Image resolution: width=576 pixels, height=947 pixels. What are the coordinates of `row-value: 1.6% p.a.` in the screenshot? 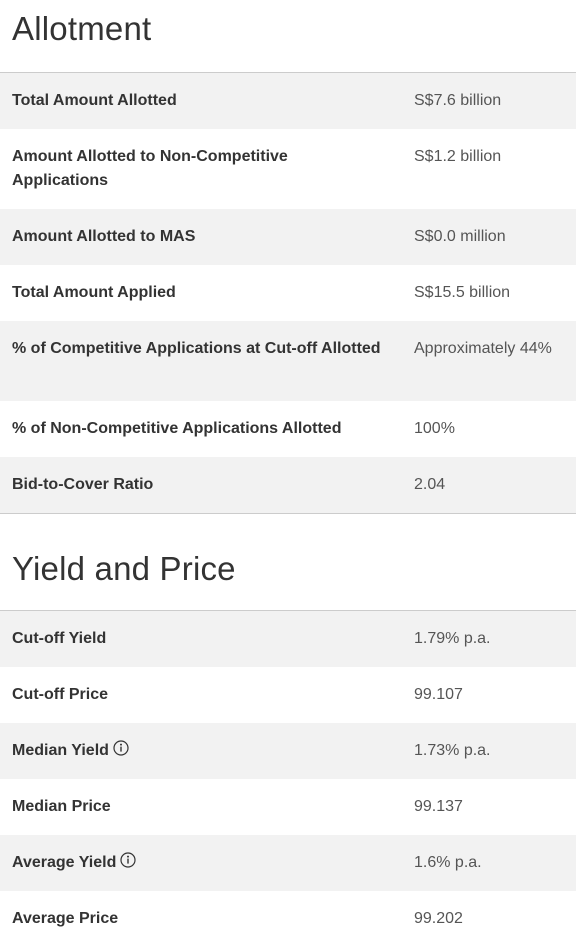 It's located at (448, 862).